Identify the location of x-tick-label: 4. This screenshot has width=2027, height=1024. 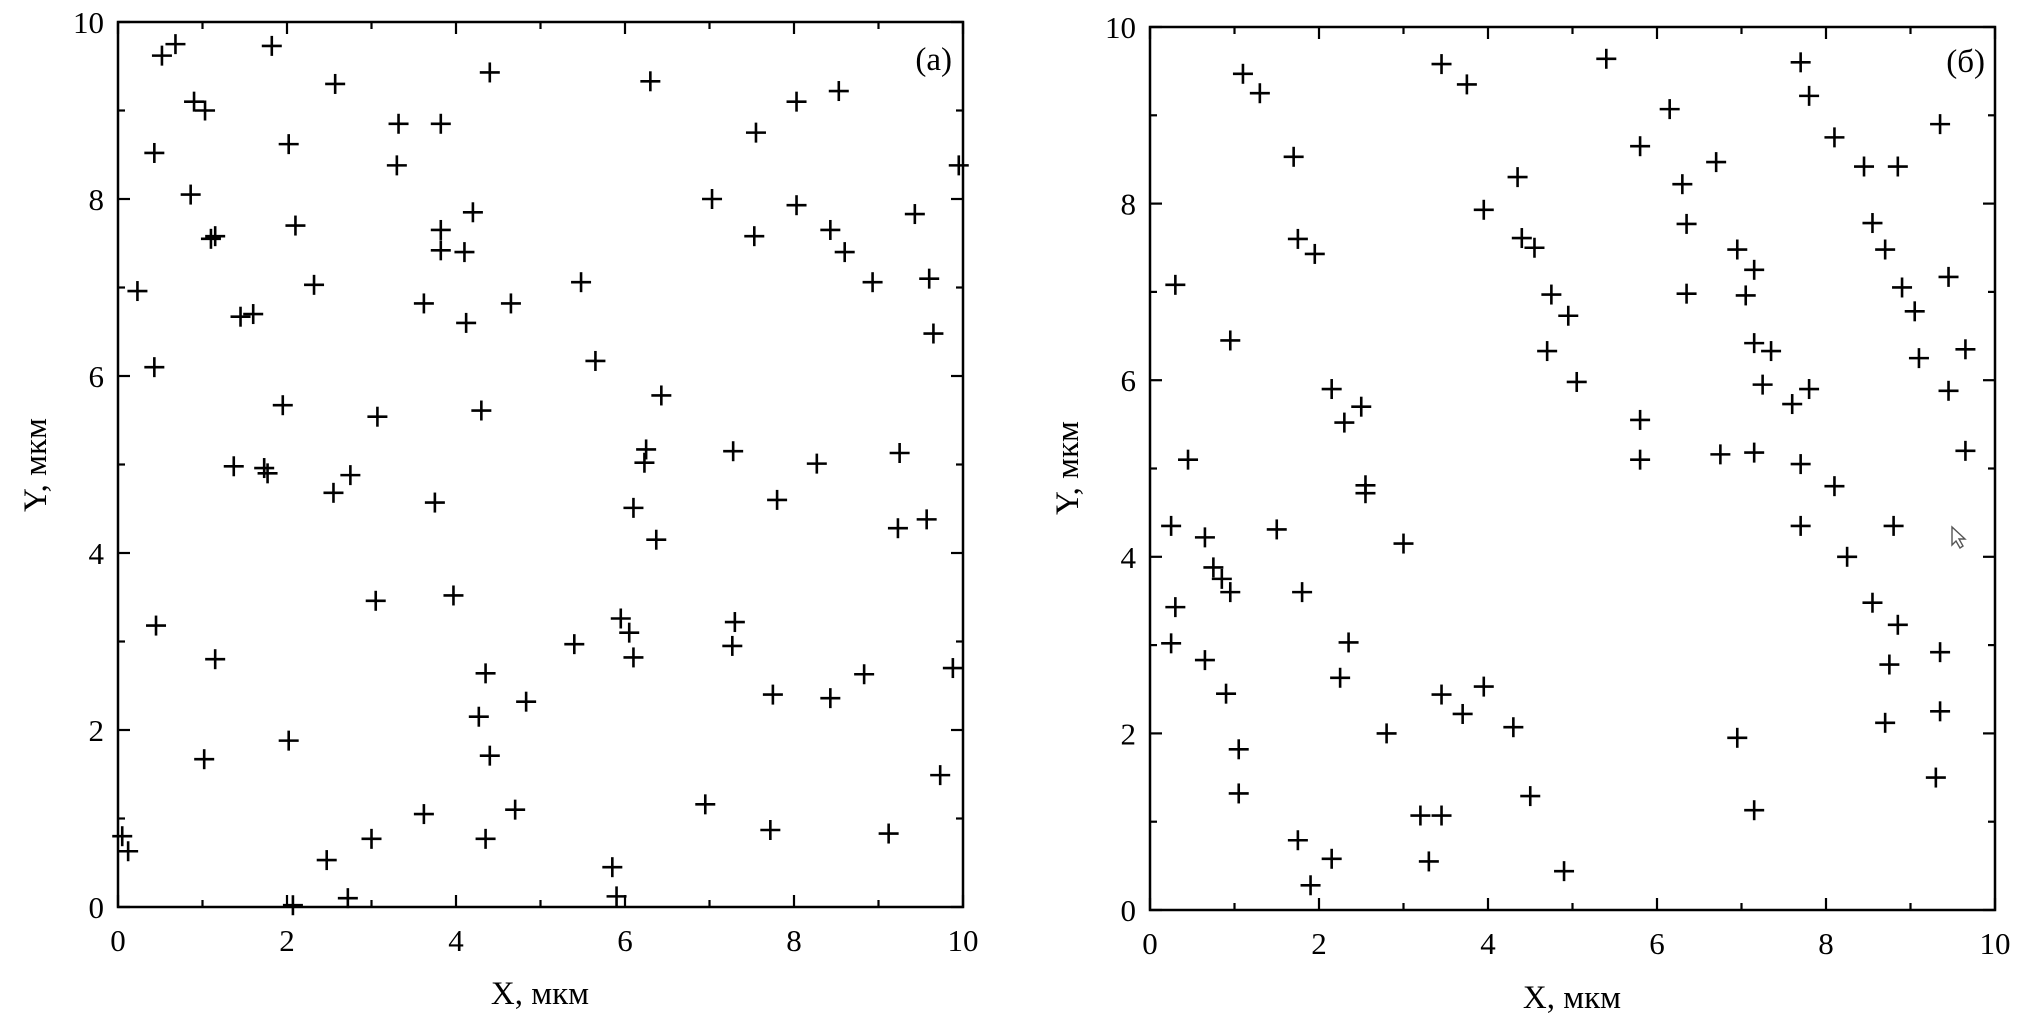
(1488, 943).